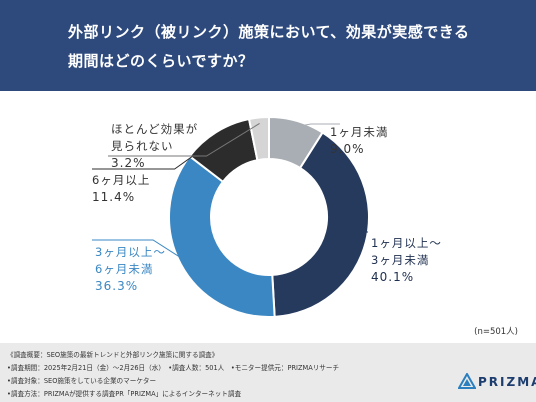 This screenshot has width=536, height=402. Describe the element at coordinates (121, 189) in the screenshot. I see `slice-label-3: 6ヶ月以上 11.4%` at that location.